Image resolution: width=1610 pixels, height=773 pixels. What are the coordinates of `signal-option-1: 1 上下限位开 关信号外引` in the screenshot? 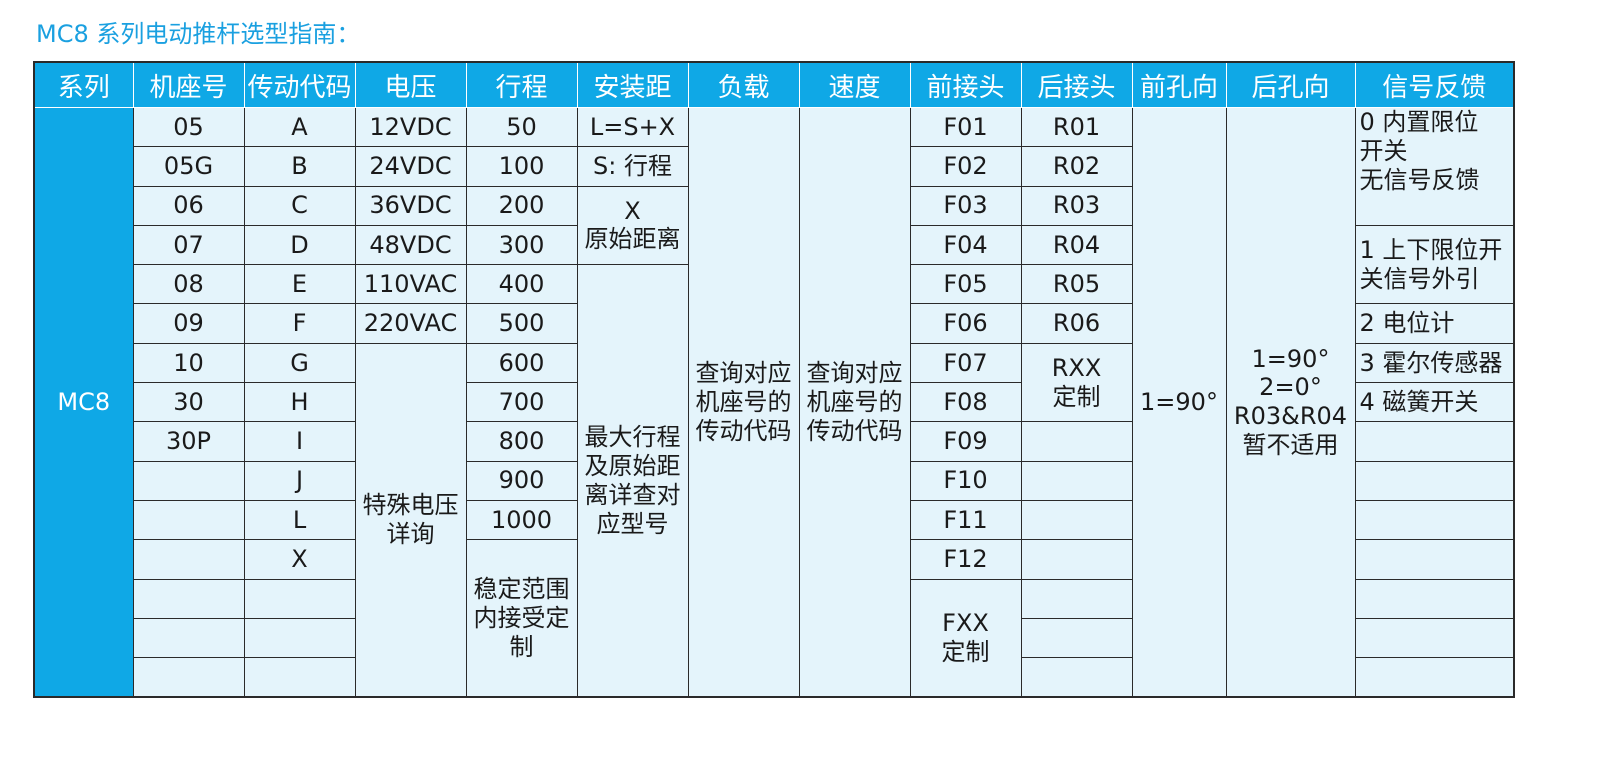 It's located at (1434, 264).